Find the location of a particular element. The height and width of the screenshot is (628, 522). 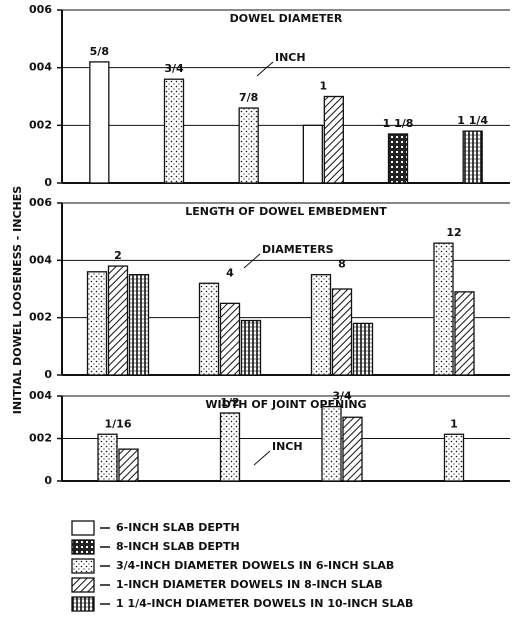

panel-title: DOWEL DIAMETER is located at coordinates (286, 18).